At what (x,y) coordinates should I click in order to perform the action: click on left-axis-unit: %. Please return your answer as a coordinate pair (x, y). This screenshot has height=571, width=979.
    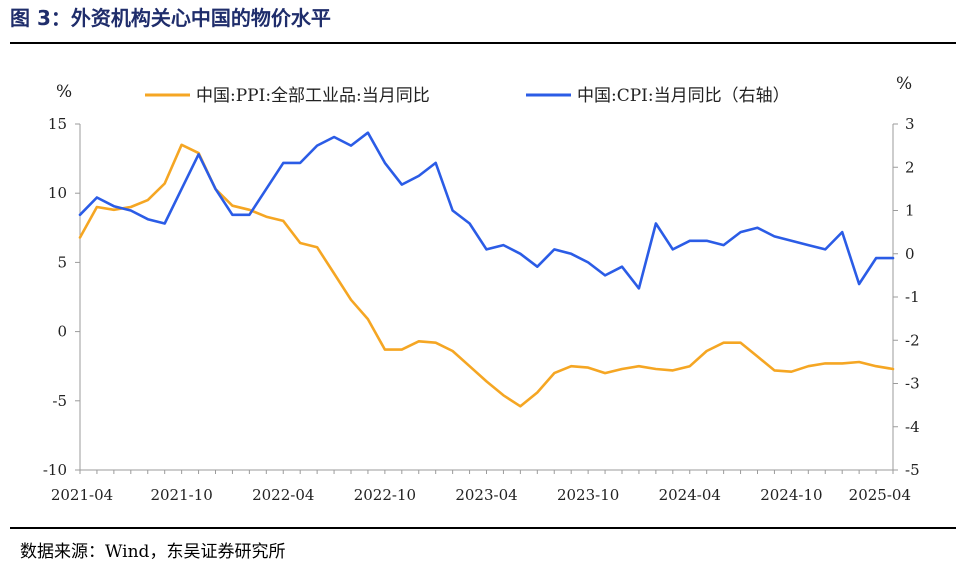
    Looking at the image, I should click on (64, 92).